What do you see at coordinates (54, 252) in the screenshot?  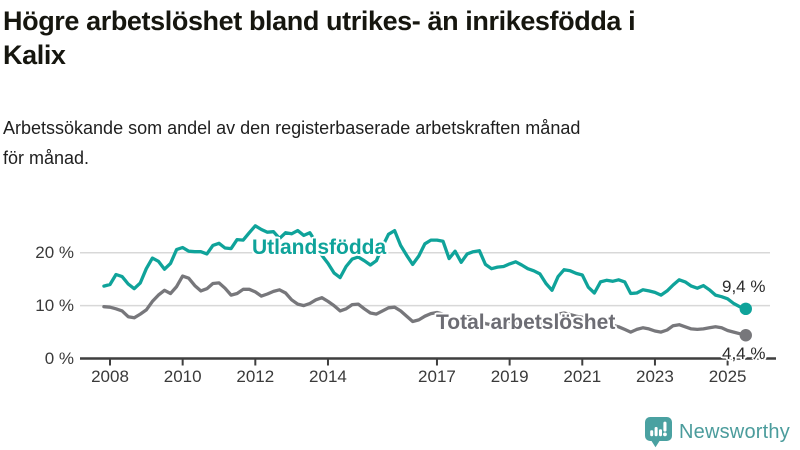 I see `y-axis-label: 20 %` at bounding box center [54, 252].